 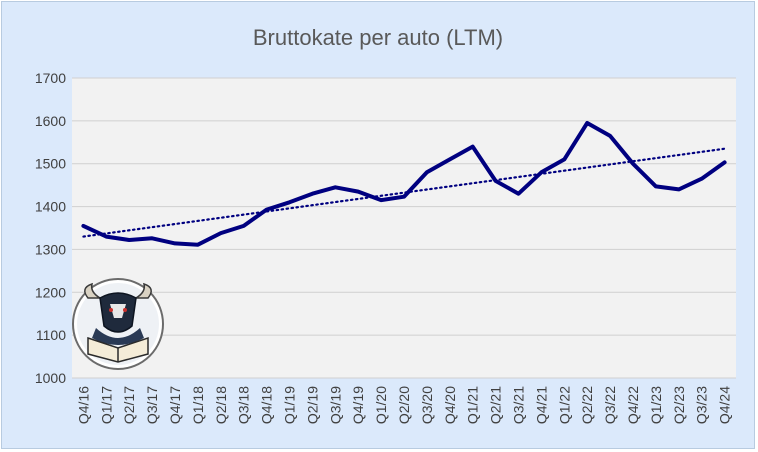 What do you see at coordinates (378, 37) in the screenshot?
I see `chart-title: Bruttokate per auto (LTM)` at bounding box center [378, 37].